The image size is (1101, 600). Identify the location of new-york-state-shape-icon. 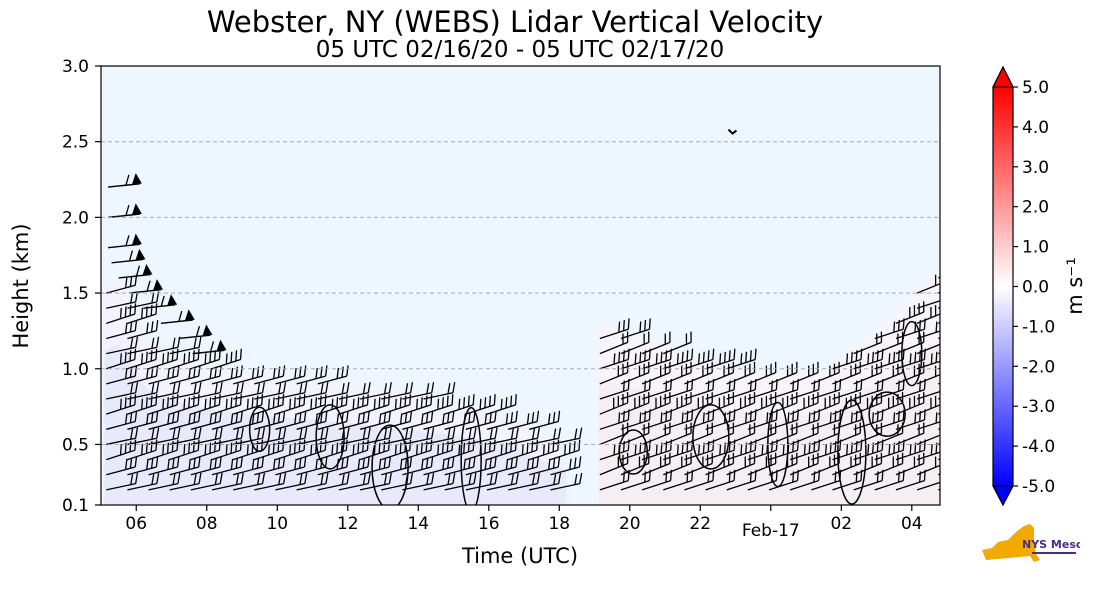
(1011, 543).